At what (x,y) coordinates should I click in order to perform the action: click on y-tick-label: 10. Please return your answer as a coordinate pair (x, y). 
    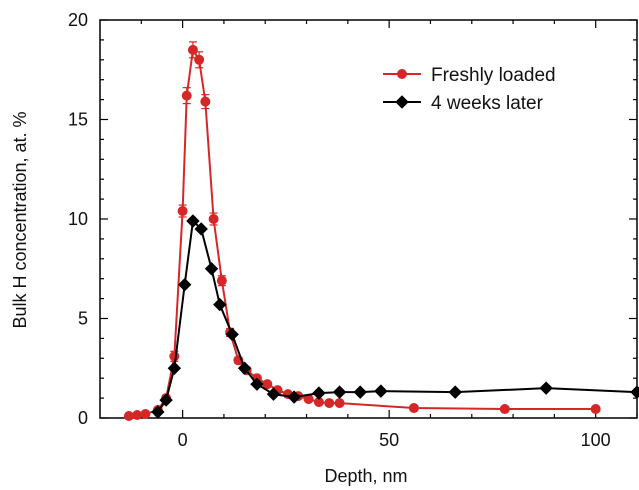
    Looking at the image, I should click on (78, 219).